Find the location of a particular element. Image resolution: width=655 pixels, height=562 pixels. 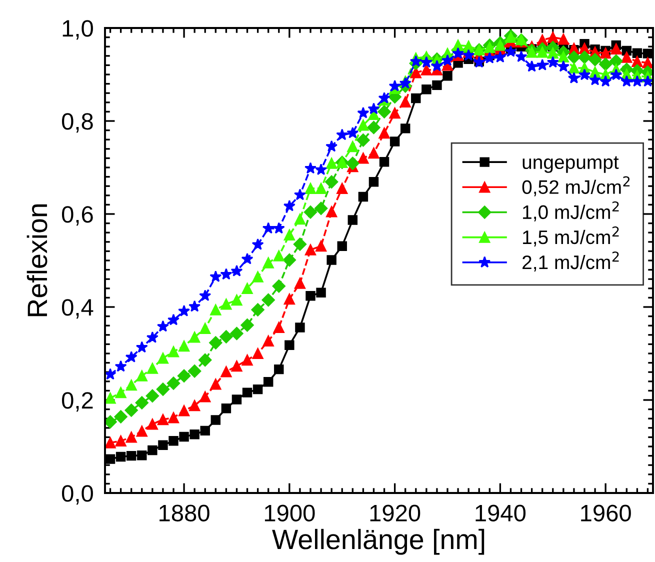

y-tick-label: 0,6 is located at coordinates (77, 216).